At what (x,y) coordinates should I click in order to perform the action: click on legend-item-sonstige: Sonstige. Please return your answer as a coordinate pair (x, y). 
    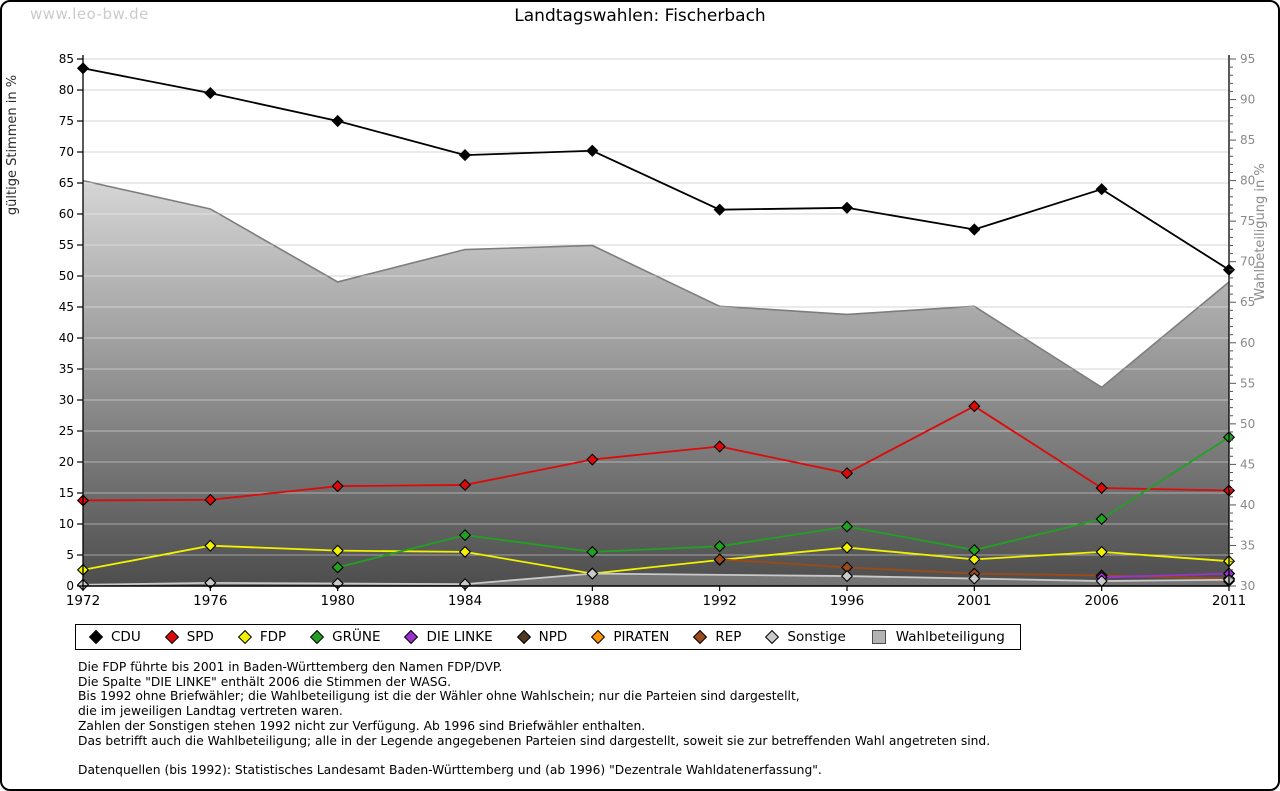
    Looking at the image, I should click on (805, 637).